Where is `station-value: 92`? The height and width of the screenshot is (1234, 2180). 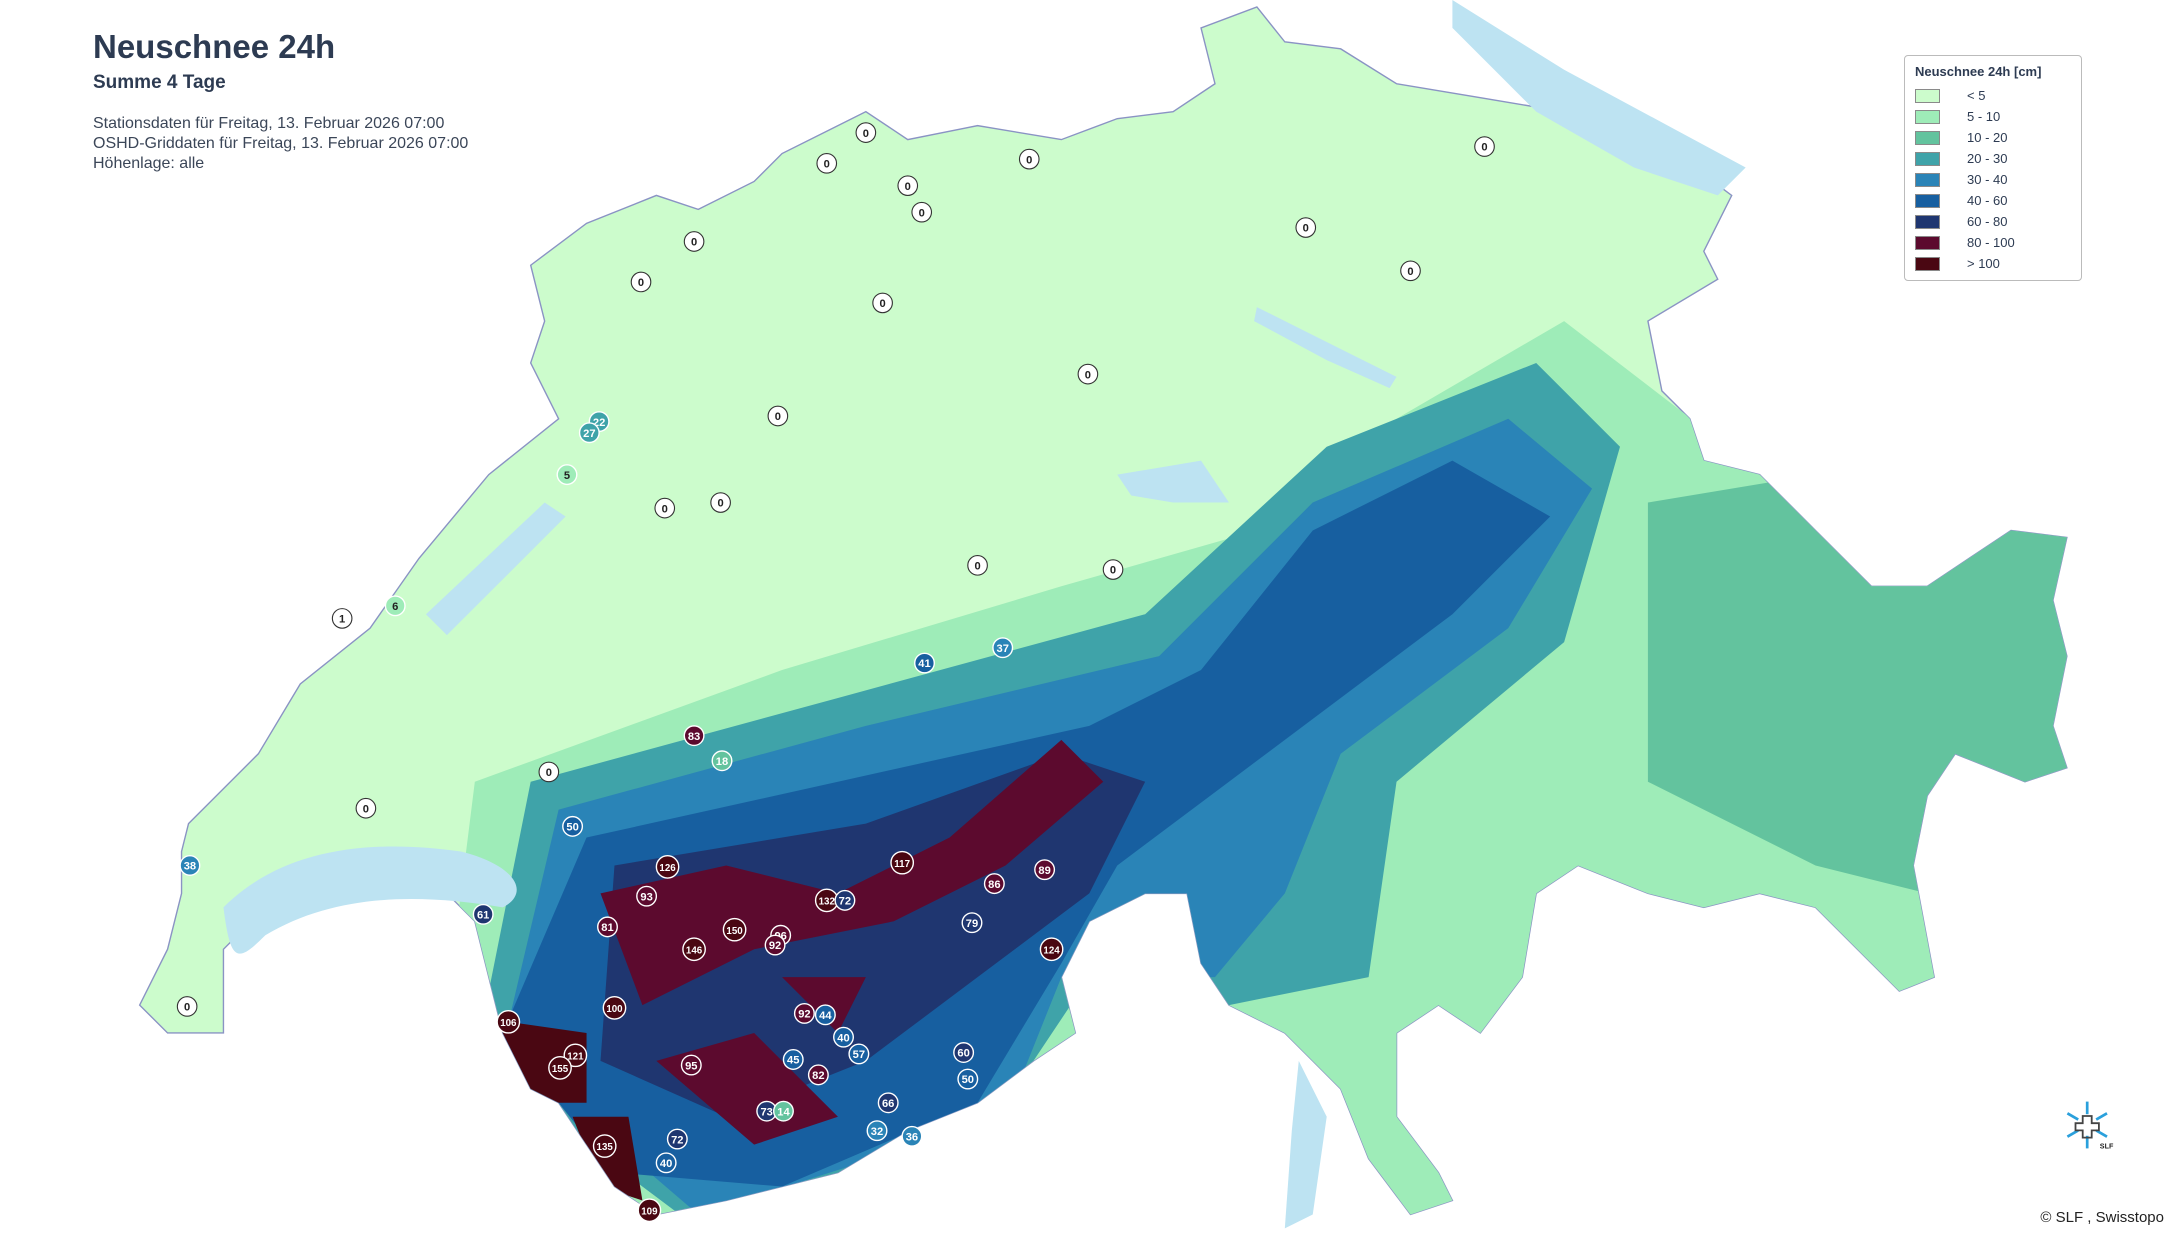 station-value: 92 is located at coordinates (804, 1015).